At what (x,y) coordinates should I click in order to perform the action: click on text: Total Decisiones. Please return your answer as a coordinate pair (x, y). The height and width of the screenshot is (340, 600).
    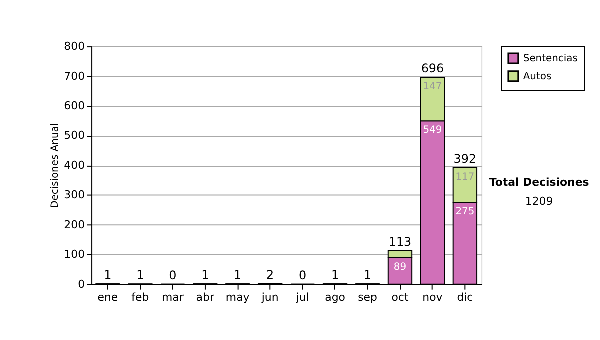
    Looking at the image, I should click on (539, 182).